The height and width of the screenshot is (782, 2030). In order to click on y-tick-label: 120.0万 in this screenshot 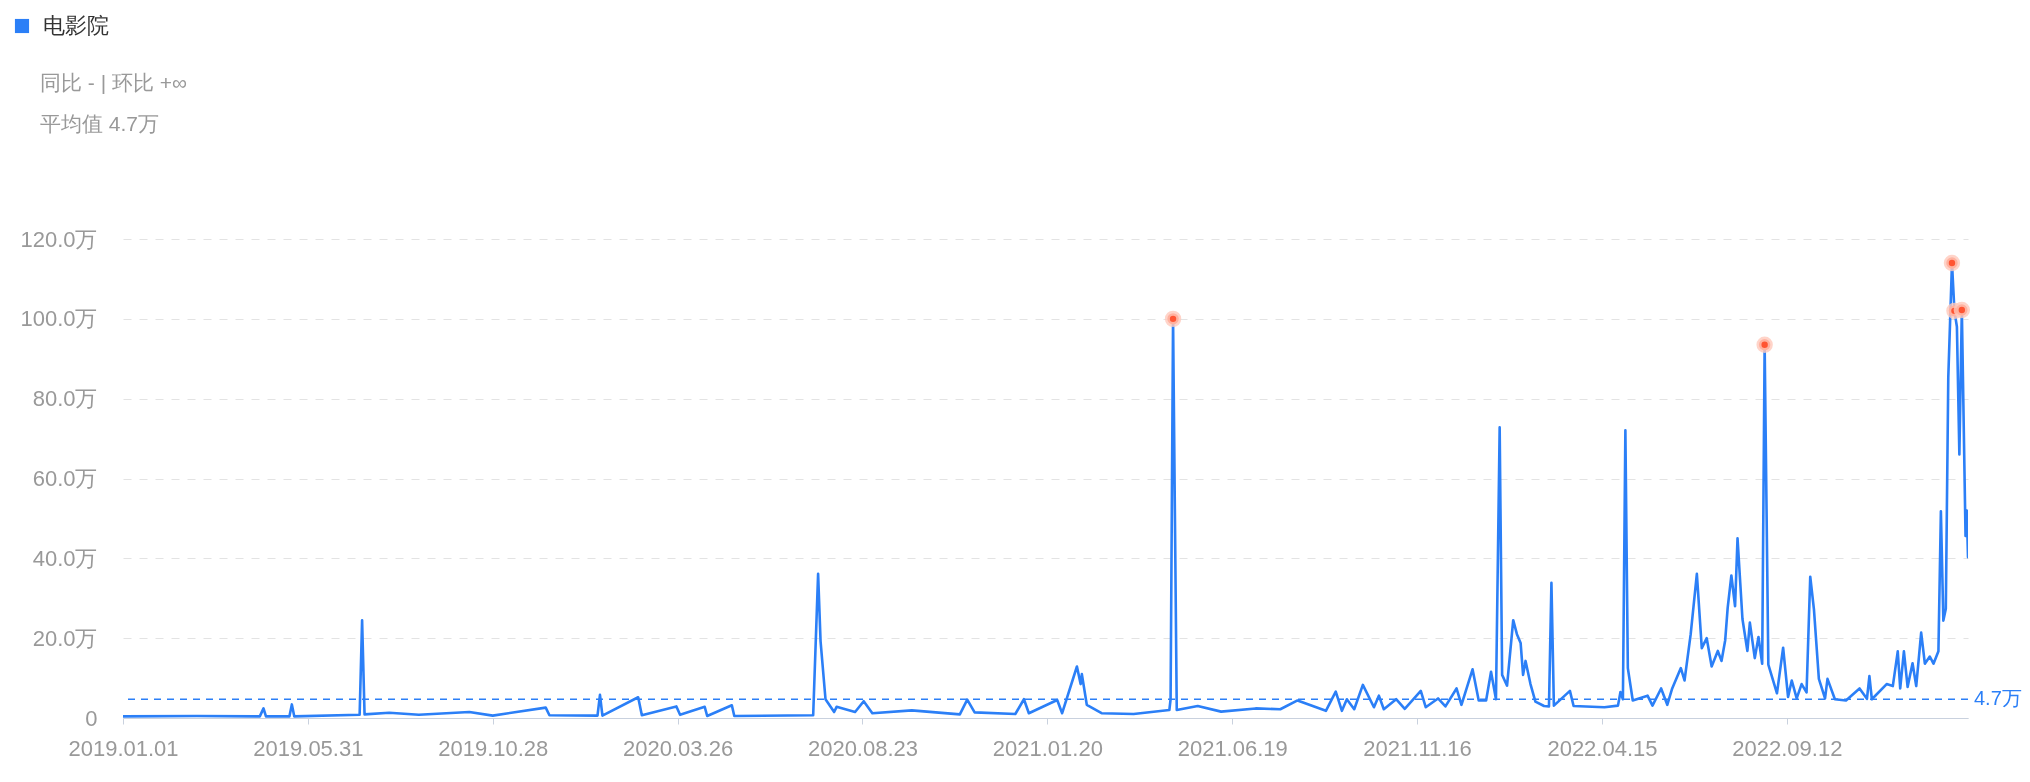, I will do `click(59, 239)`.